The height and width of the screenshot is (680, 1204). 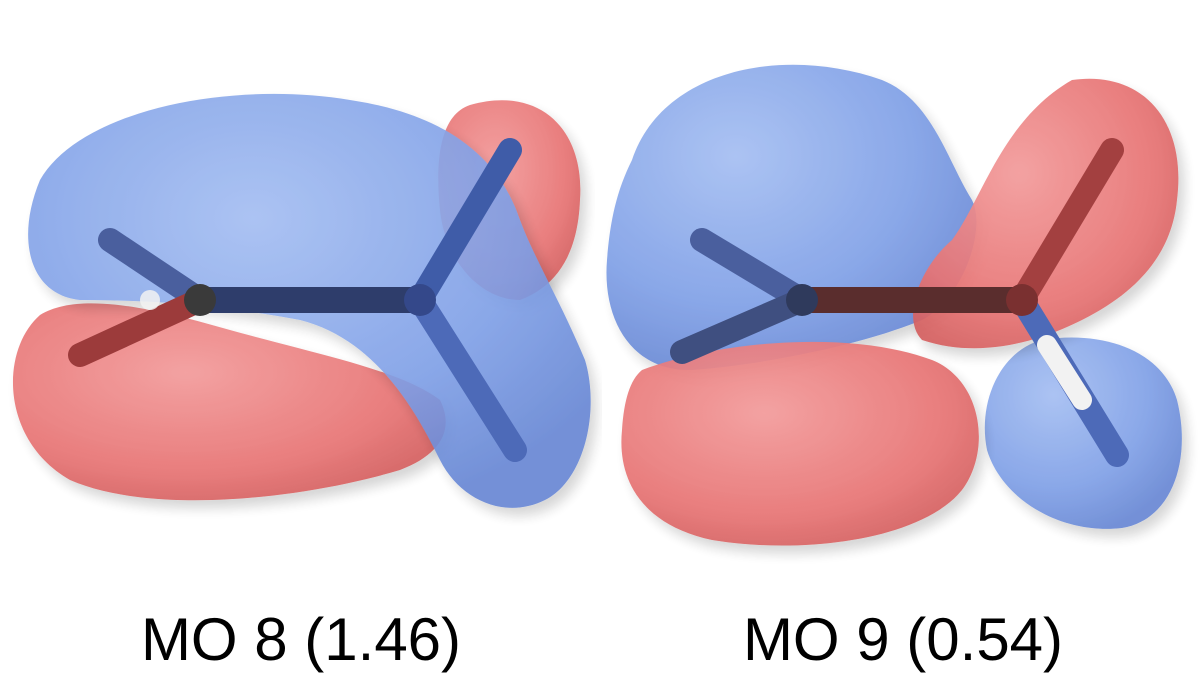 What do you see at coordinates (301, 639) in the screenshot?
I see `orbital-caption: MO 8 (1.46)` at bounding box center [301, 639].